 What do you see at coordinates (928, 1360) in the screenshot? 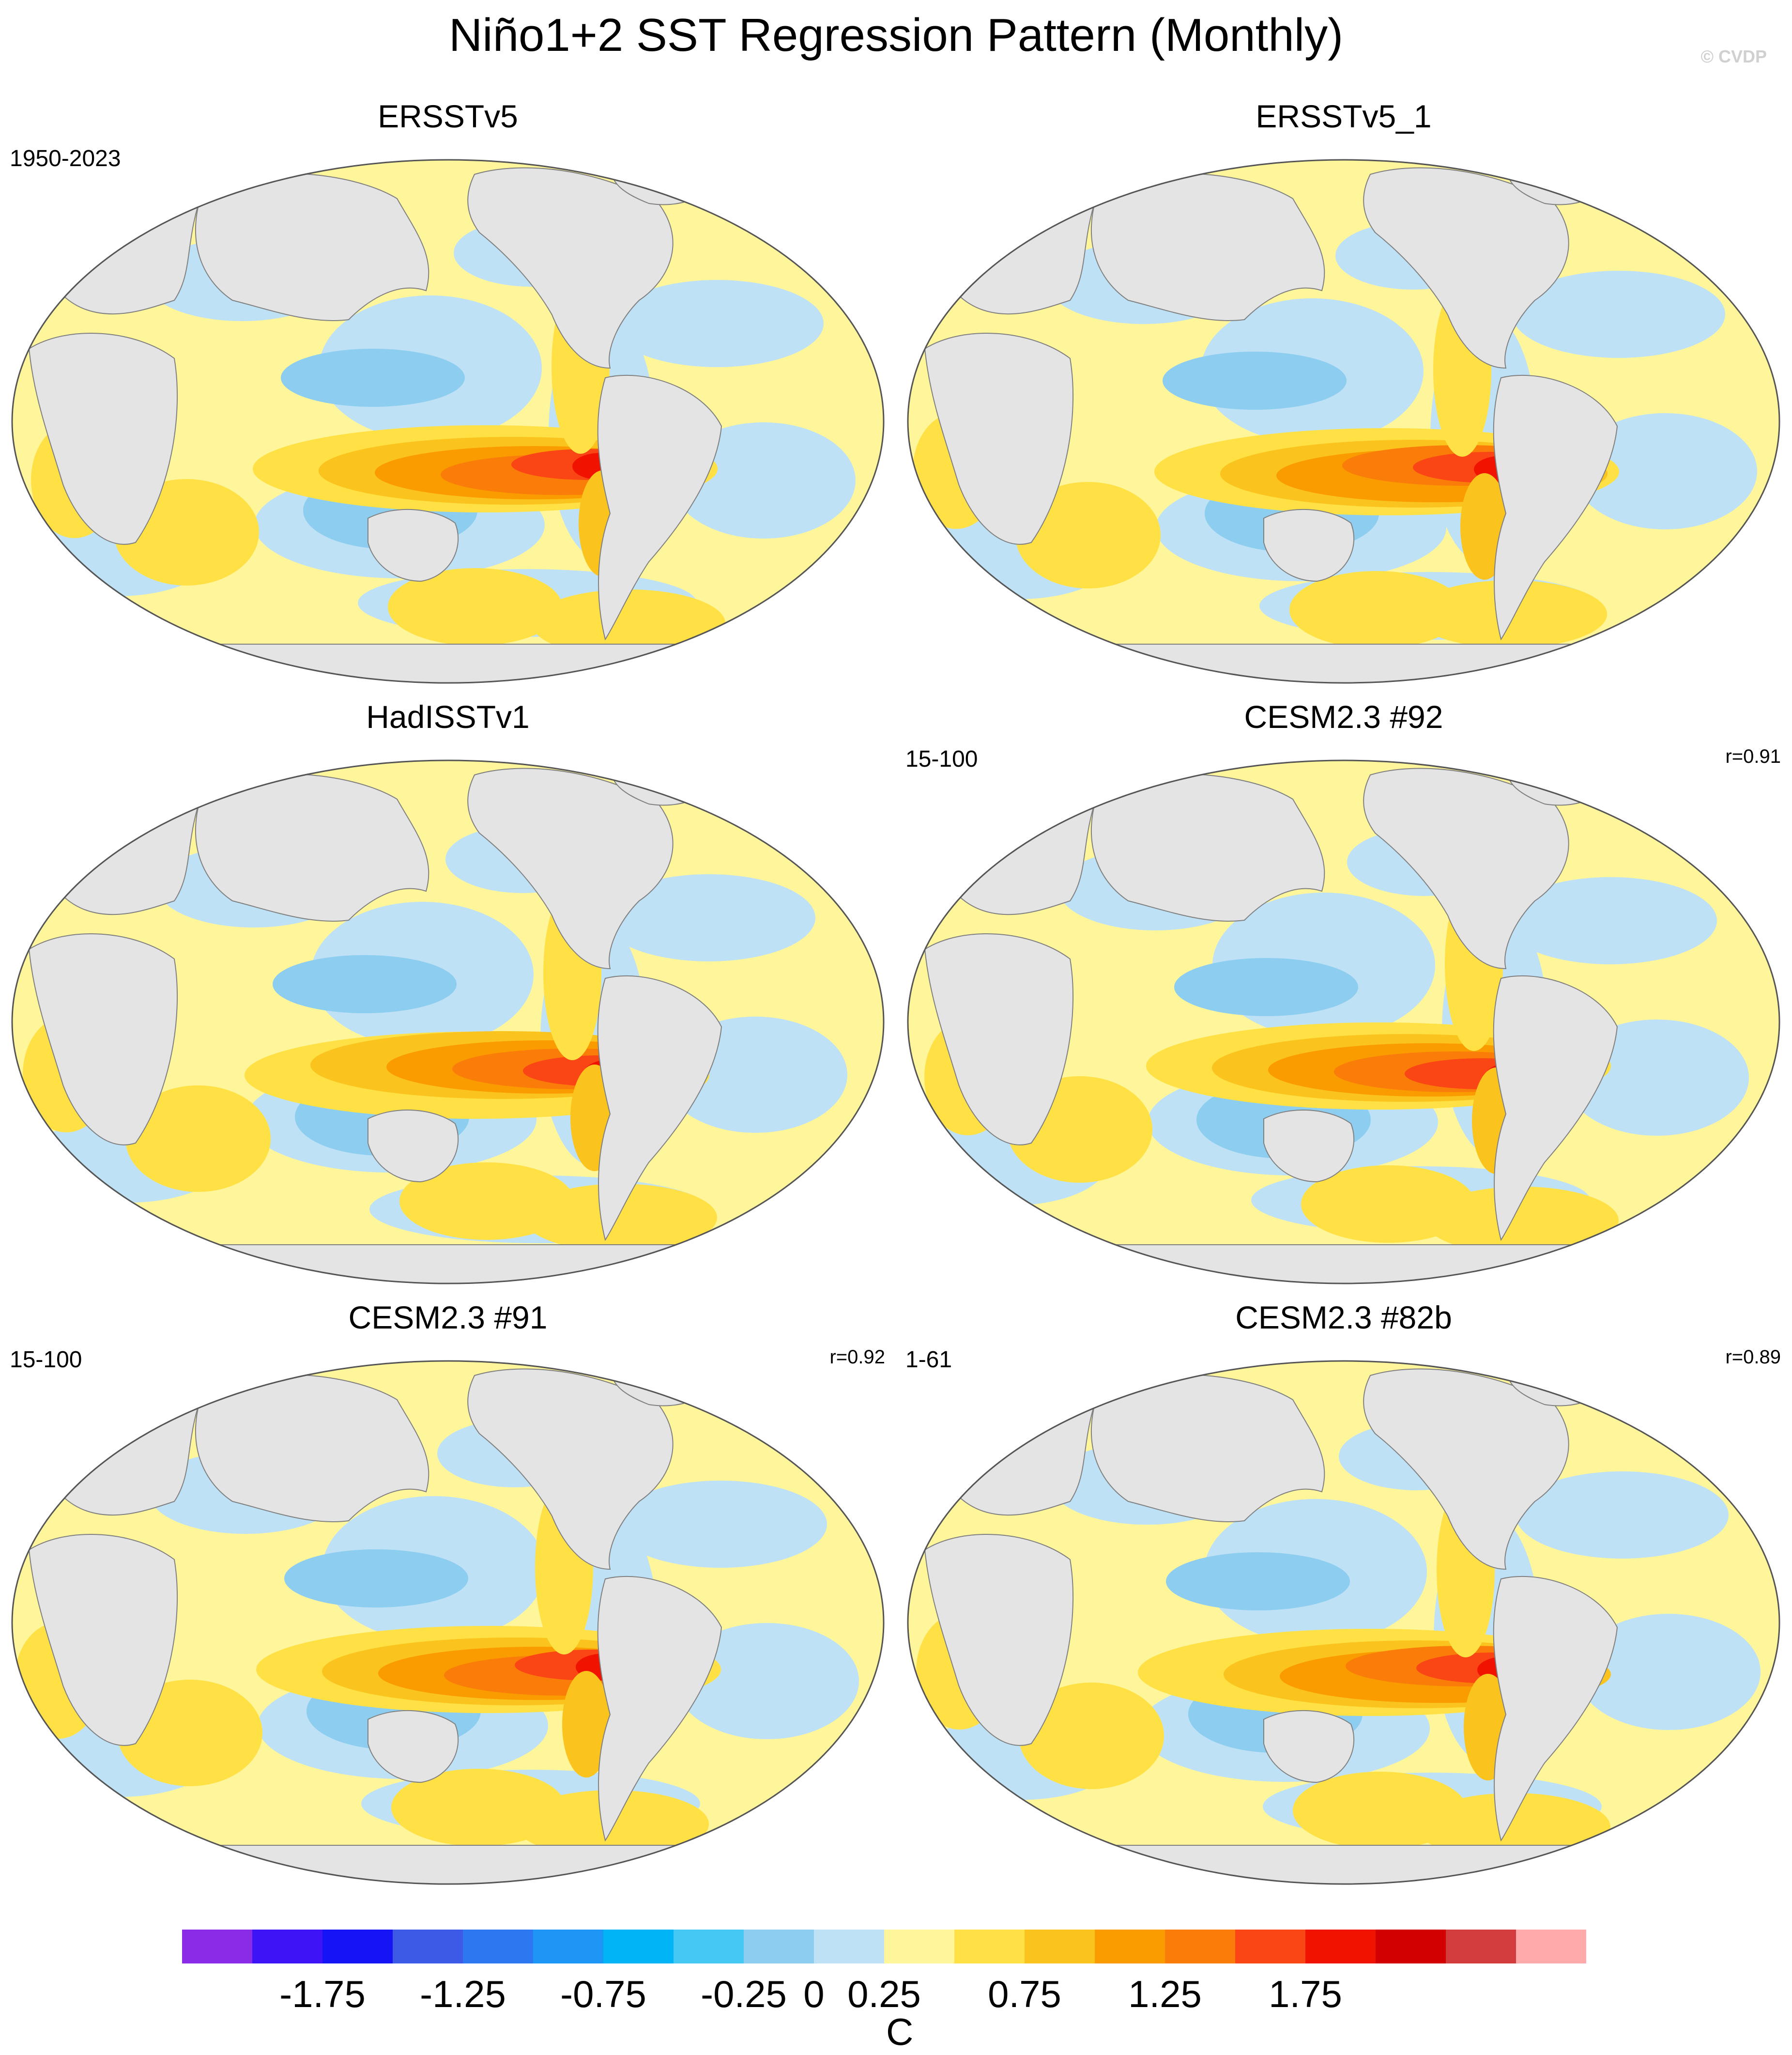
I see `panel-period: 1-61` at bounding box center [928, 1360].